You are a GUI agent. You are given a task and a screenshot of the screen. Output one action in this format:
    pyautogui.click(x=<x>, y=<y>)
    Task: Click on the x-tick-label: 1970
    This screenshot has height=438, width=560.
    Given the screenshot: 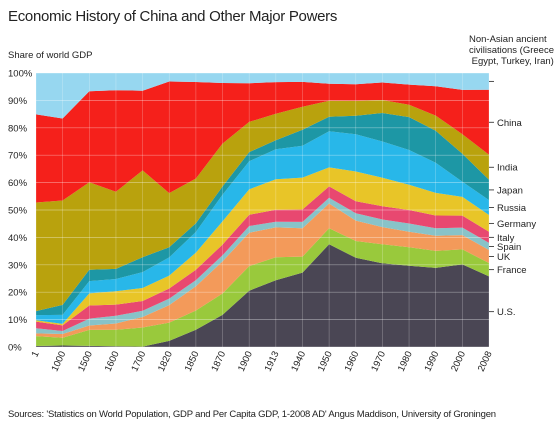 What is the action you would take?
    pyautogui.click(x=378, y=362)
    